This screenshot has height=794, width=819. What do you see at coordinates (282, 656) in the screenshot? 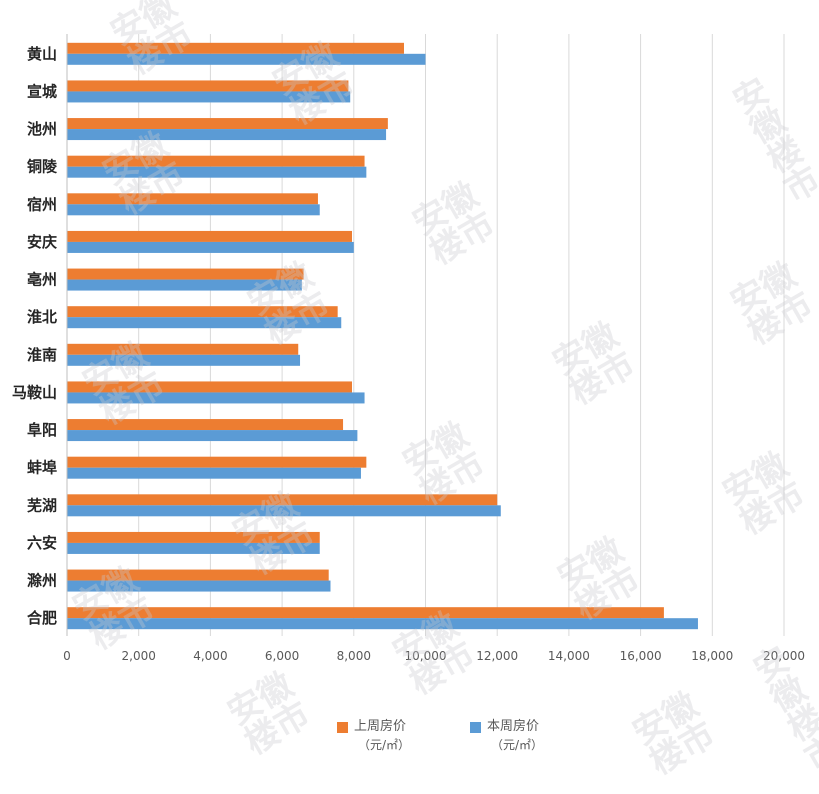
I see `x-tick-label: 6,000` at bounding box center [282, 656].